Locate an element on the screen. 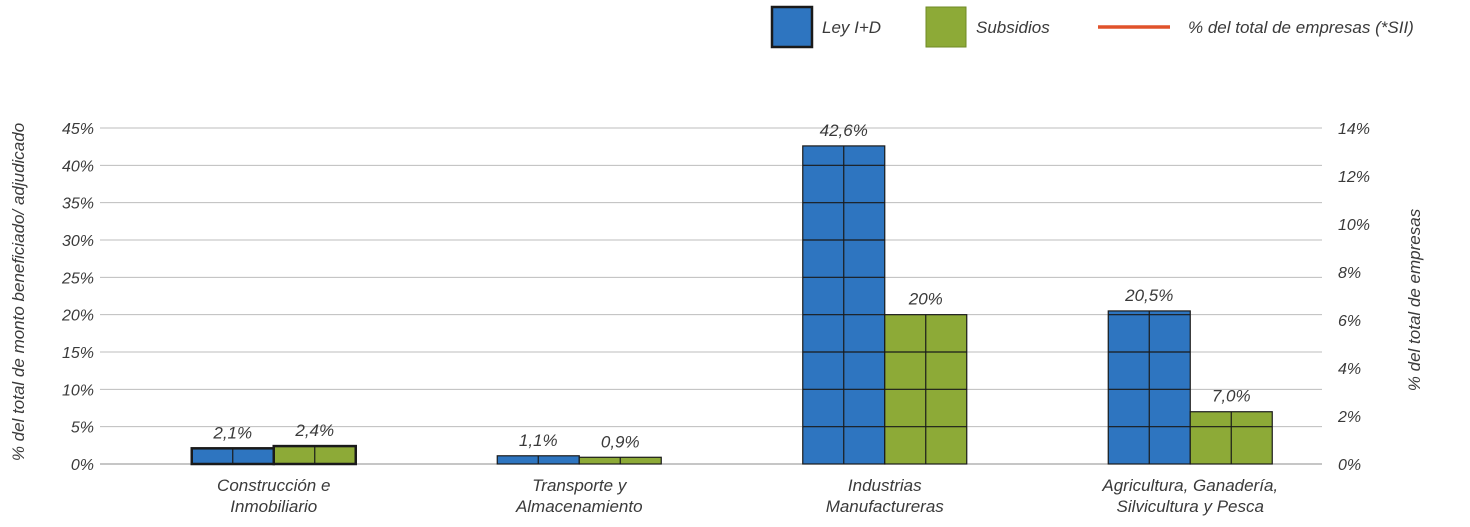 The height and width of the screenshot is (527, 1470). y2-tick-label: 12% is located at coordinates (1354, 177).